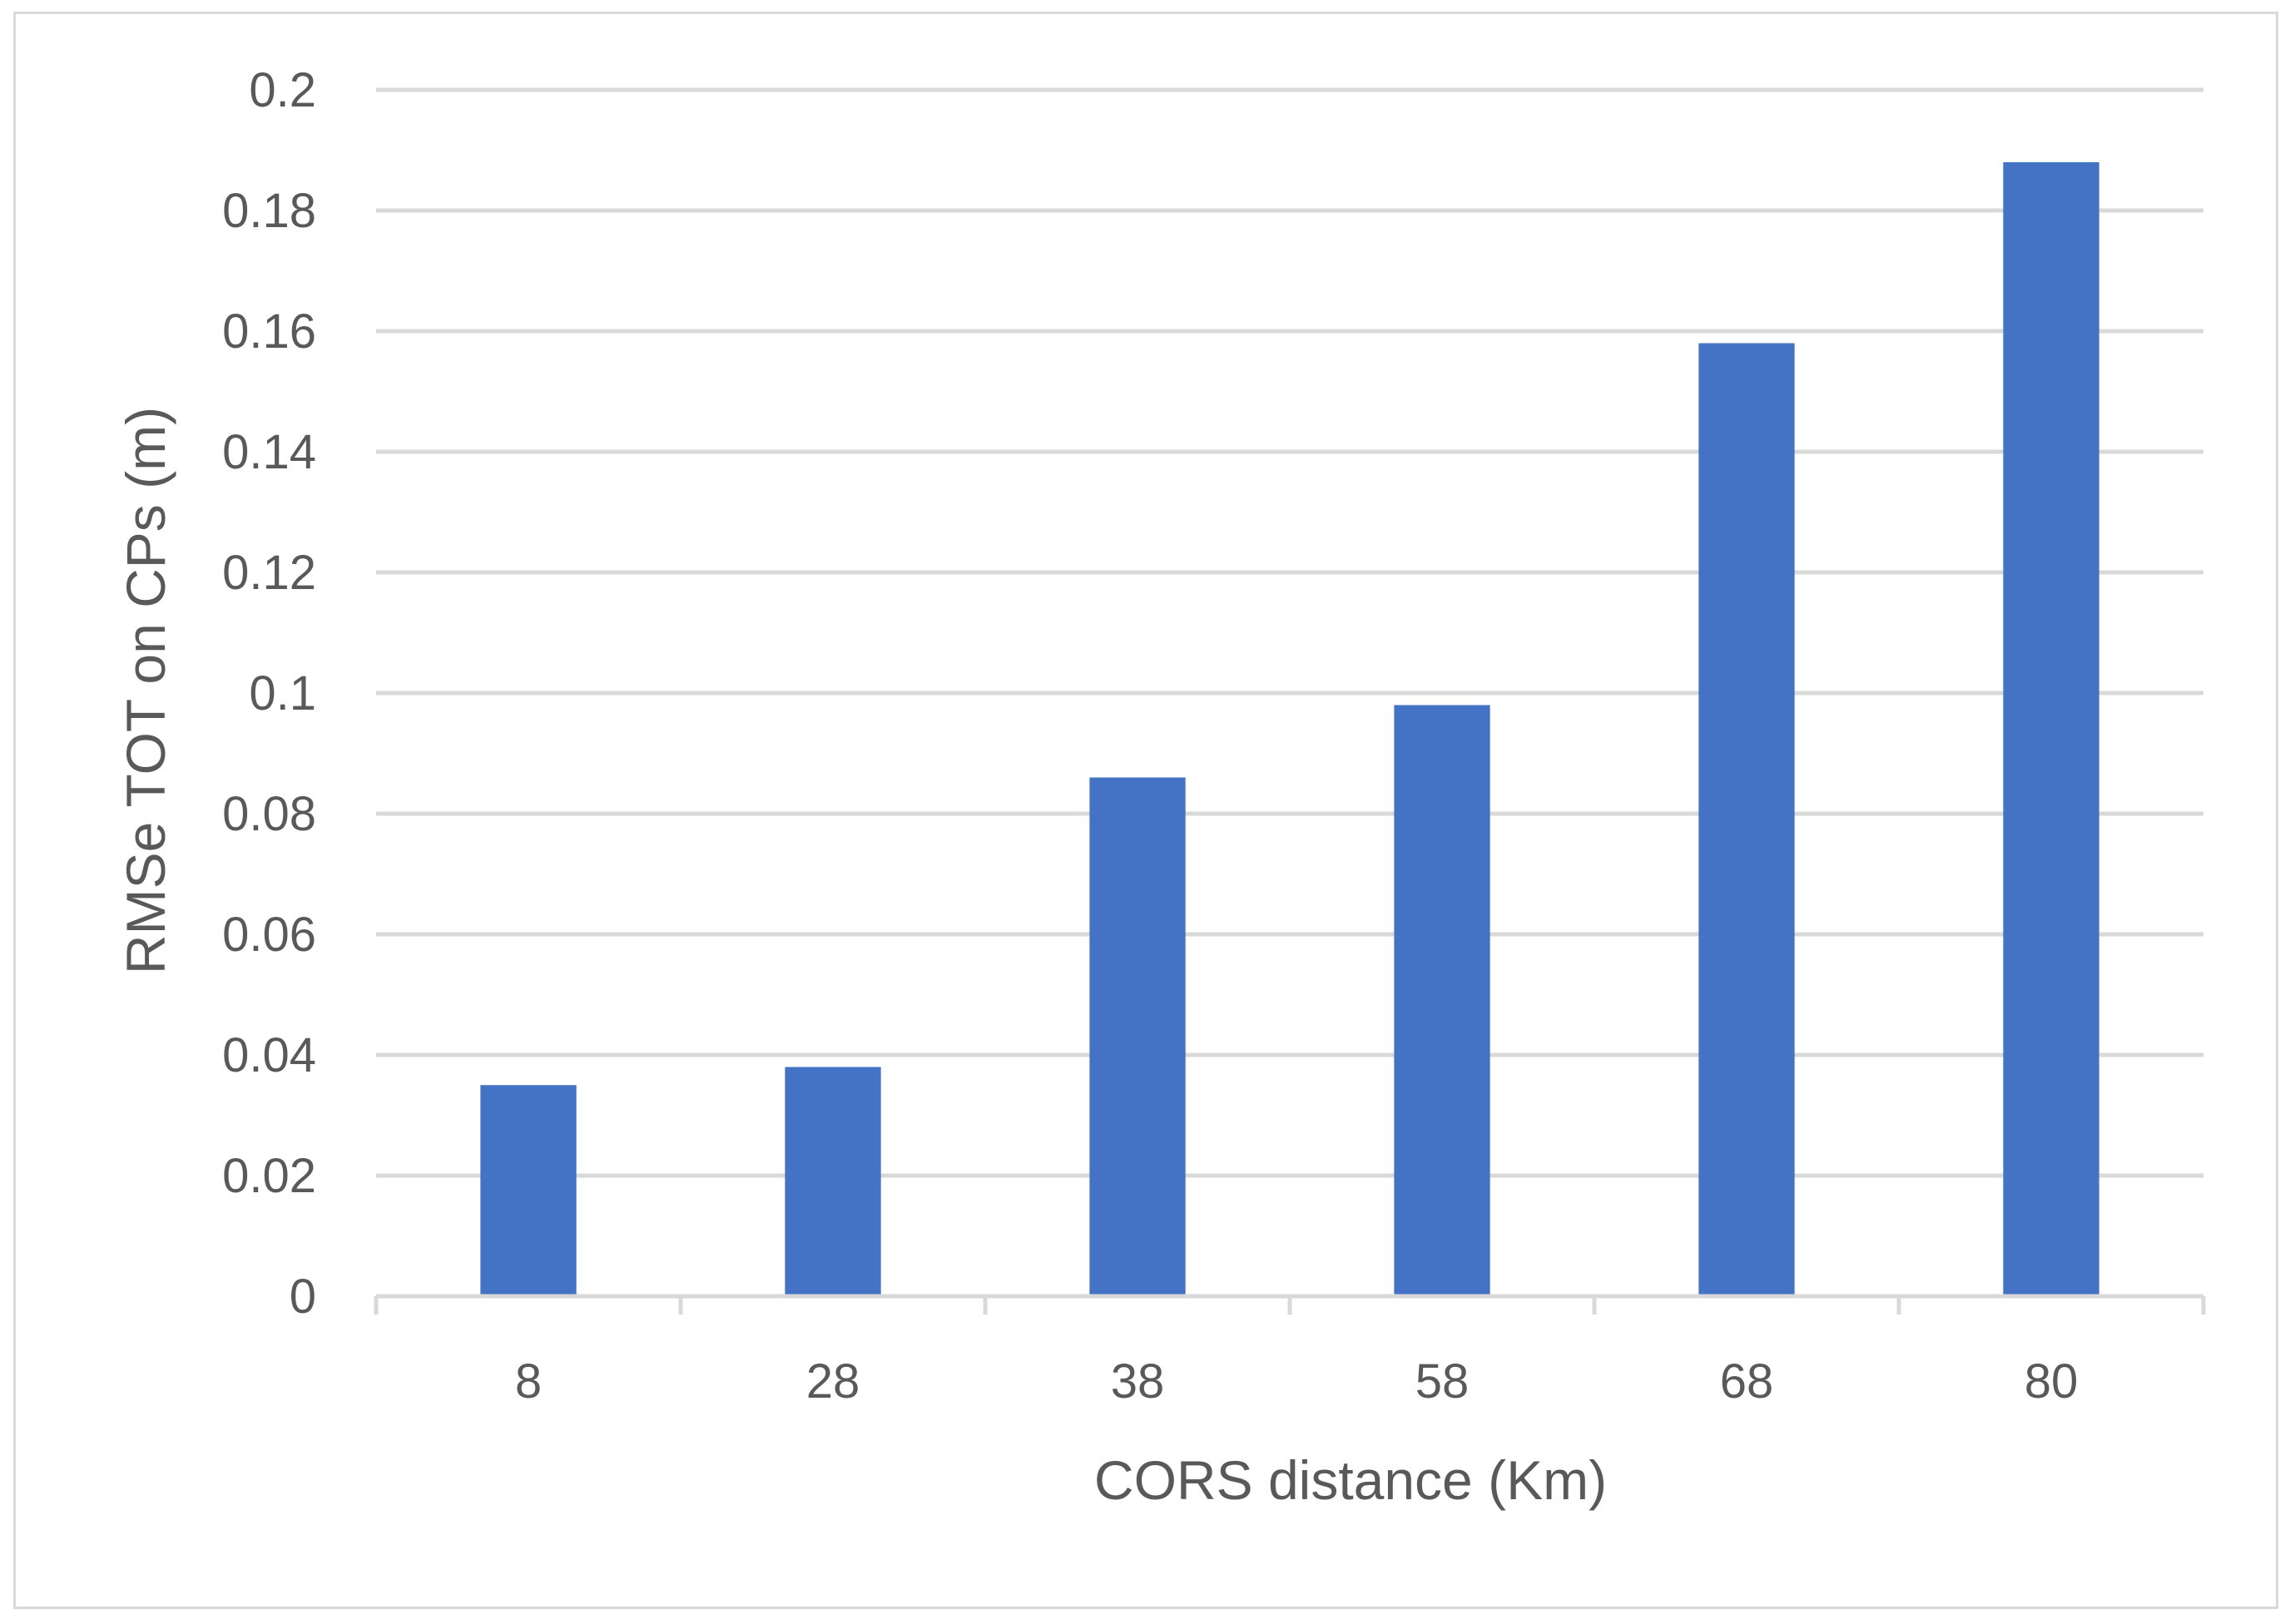  I want to click on x-tick-label: 8, so click(528, 1381).